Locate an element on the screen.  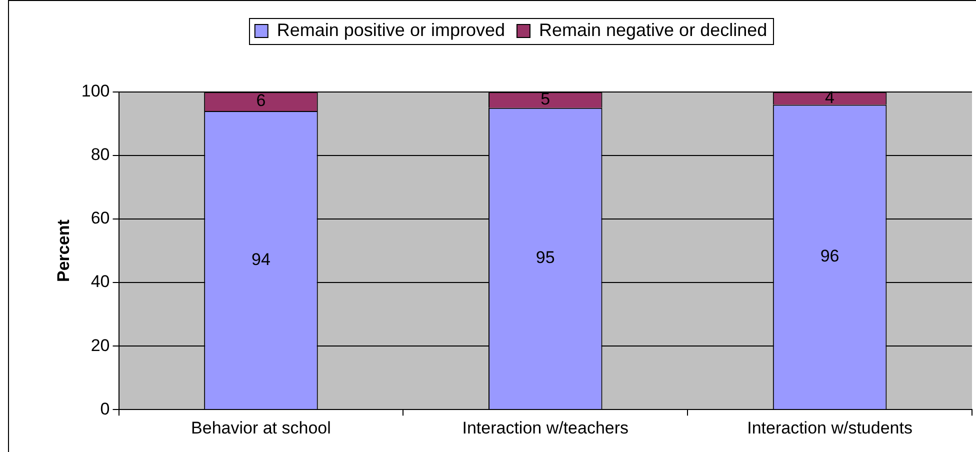
y-axis-title: Percent is located at coordinates (63, 250).